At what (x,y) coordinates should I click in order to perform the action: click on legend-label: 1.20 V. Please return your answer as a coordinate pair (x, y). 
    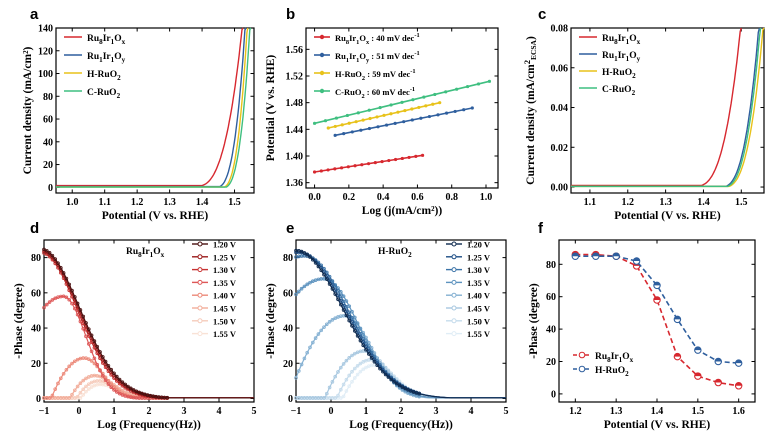
    Looking at the image, I should click on (479, 245).